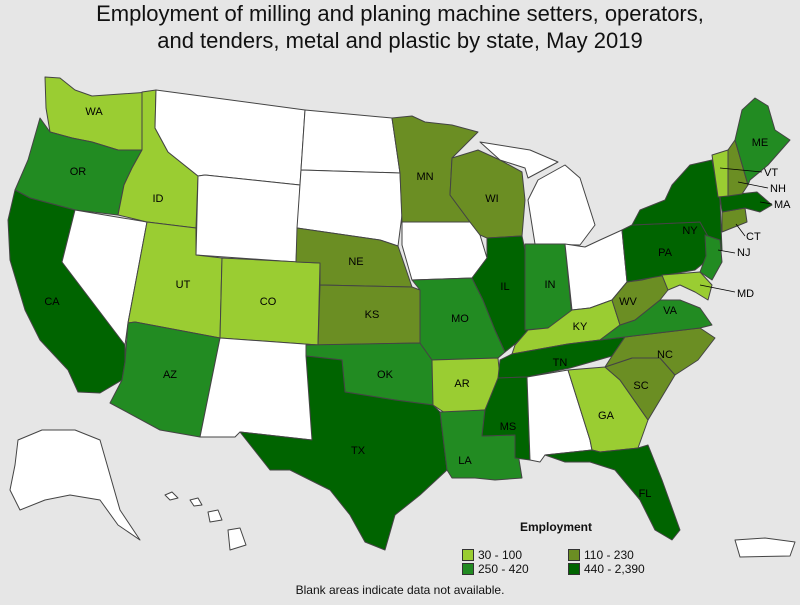  What do you see at coordinates (343, 453) in the screenshot?
I see `state-tx` at bounding box center [343, 453].